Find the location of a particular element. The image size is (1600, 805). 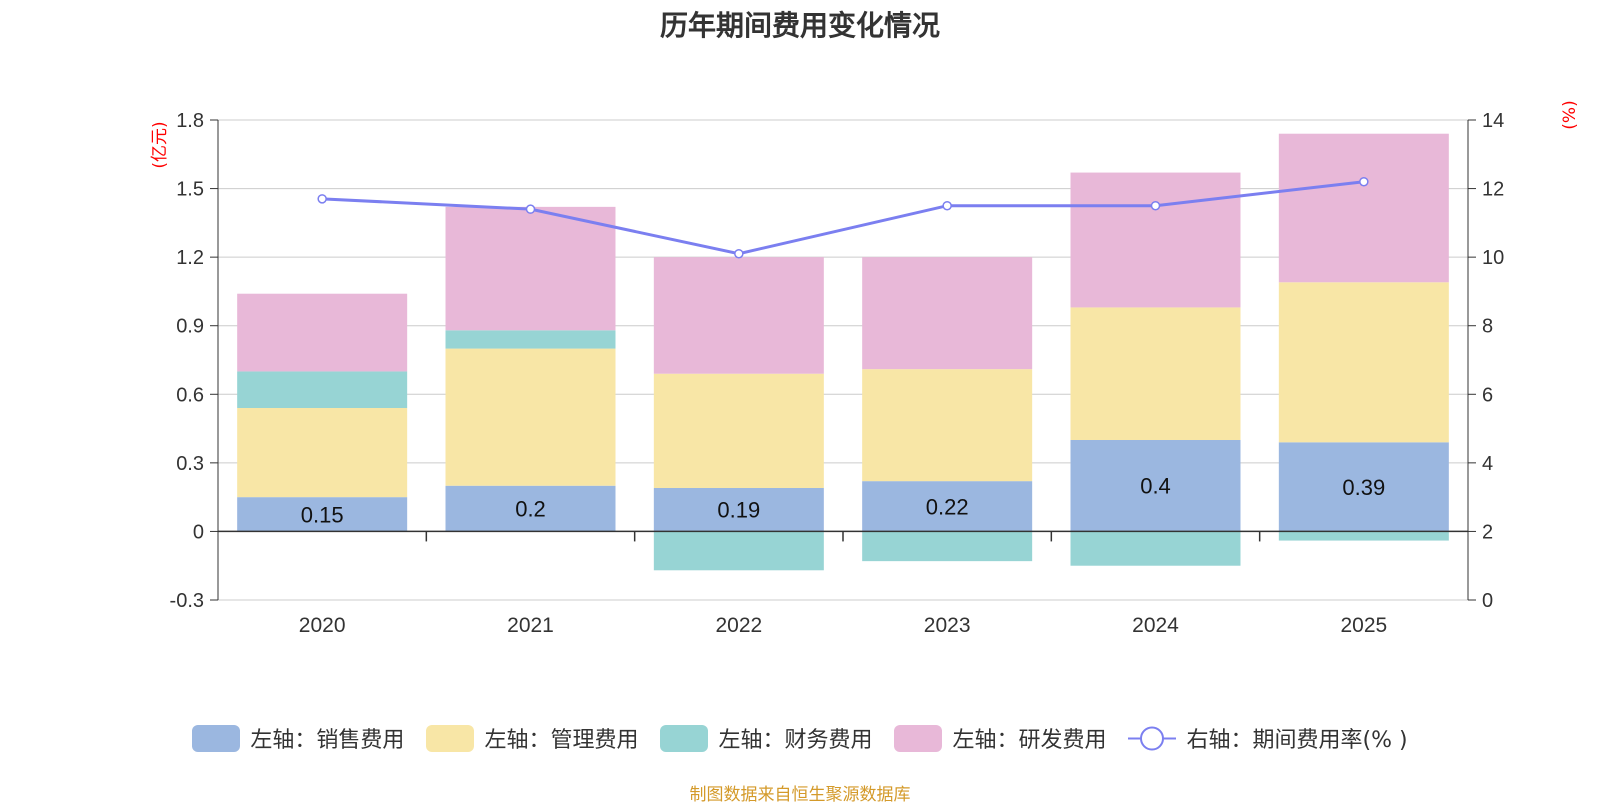

bar-data-label: 0.22 is located at coordinates (947, 506).